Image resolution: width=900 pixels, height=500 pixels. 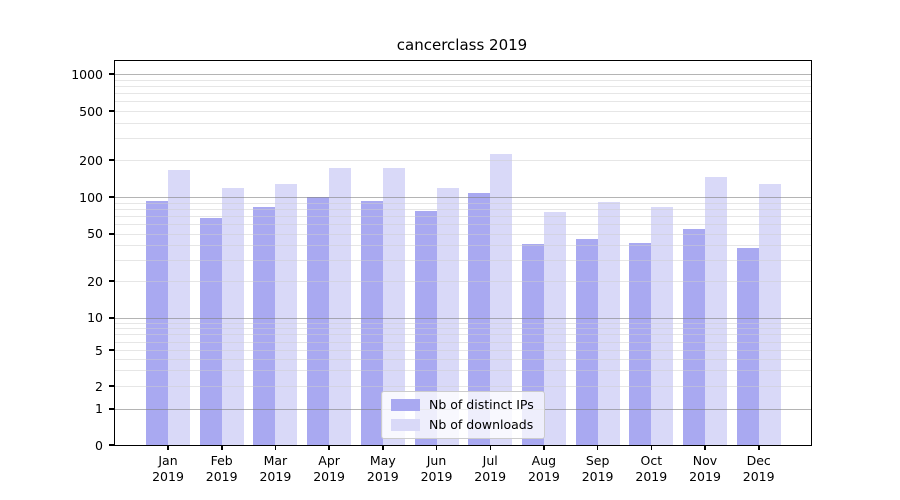 What do you see at coordinates (747, 346) in the screenshot?
I see `bar-distinct-ips-dec` at bounding box center [747, 346].